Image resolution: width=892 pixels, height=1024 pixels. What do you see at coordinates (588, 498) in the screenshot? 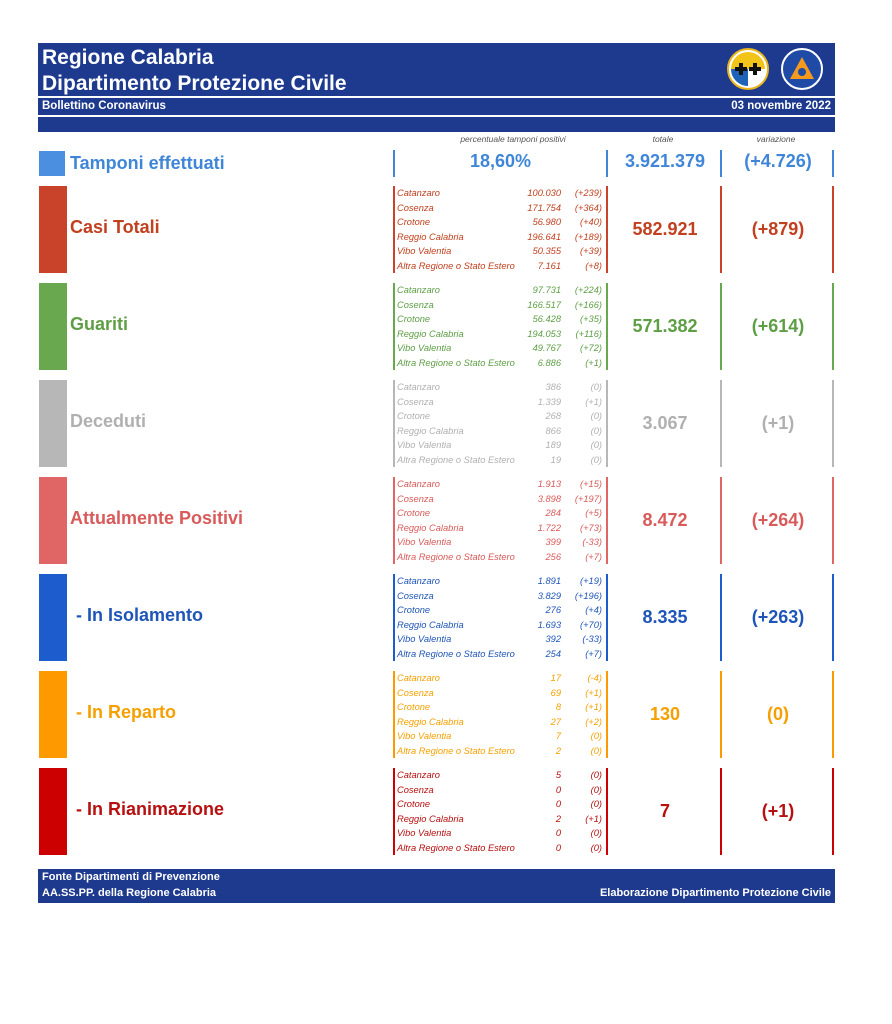
I see `province-delta: (+197)` at bounding box center [588, 498].